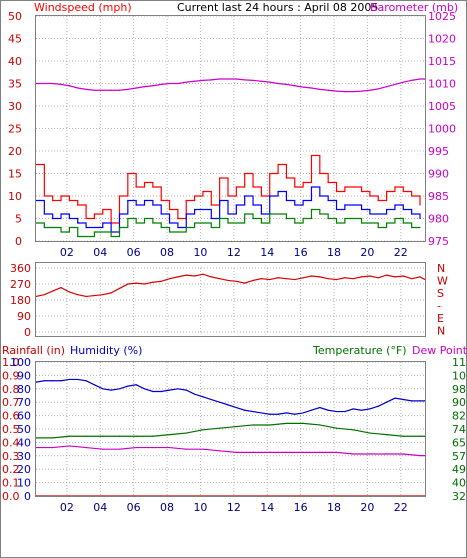  What do you see at coordinates (27, 332) in the screenshot?
I see `y-tick-label: 0` at bounding box center [27, 332].